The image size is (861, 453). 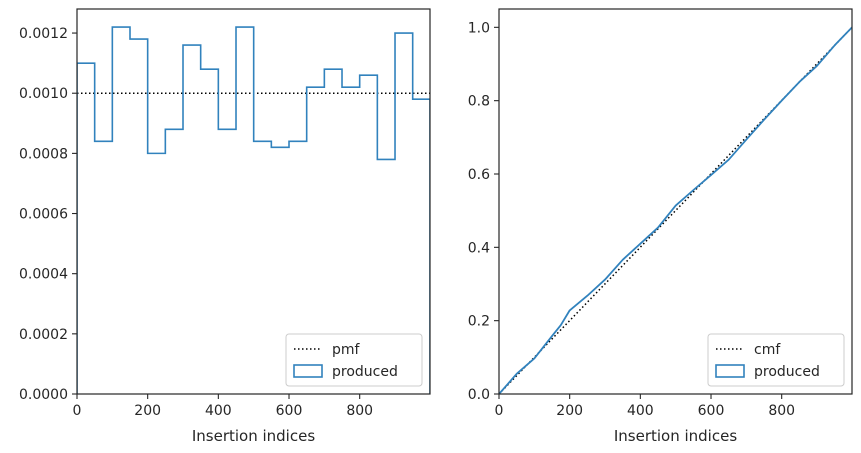 I want to click on panel-2-y-tick-label: 0.6, so click(x=479, y=175).